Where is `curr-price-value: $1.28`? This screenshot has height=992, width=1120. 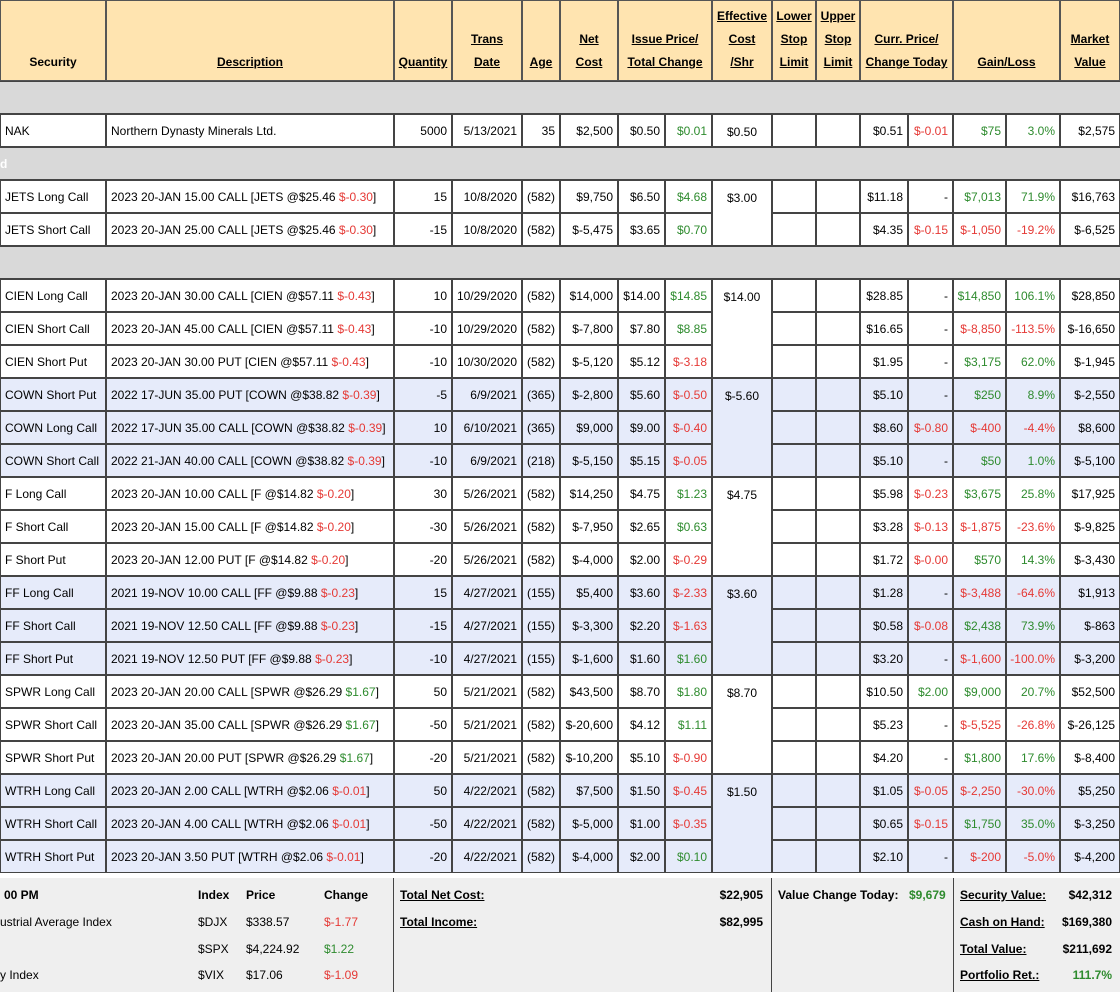 curr-price-value: $1.28 is located at coordinates (887, 592).